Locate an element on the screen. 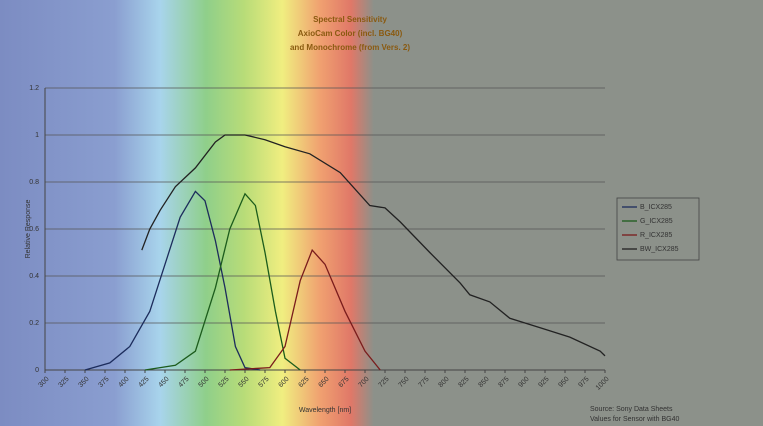  annotation: Values for Sensor with BG40 is located at coordinates (634, 419).